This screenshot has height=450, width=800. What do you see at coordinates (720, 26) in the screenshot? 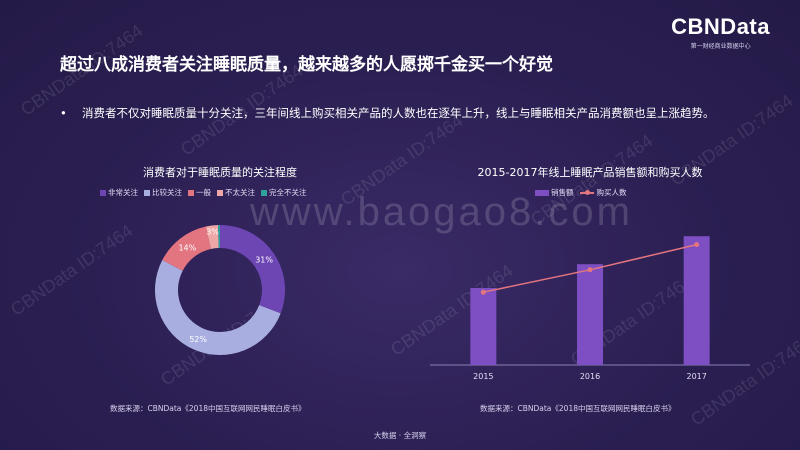
I see `logo-text: CBNData` at bounding box center [720, 26].